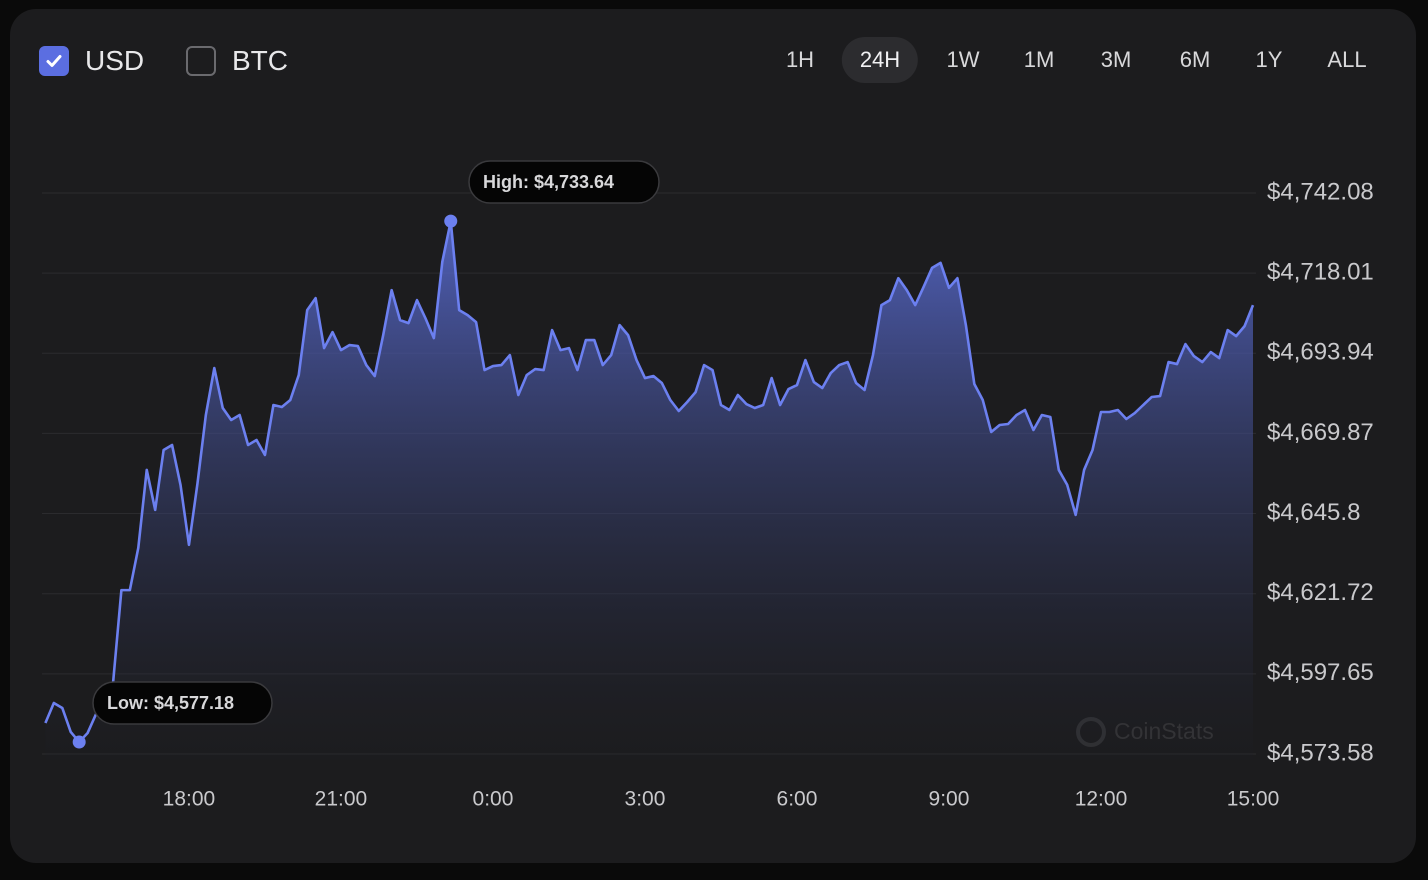 The height and width of the screenshot is (880, 1428). Describe the element at coordinates (949, 799) in the screenshot. I see `x-tick-label: 9:00` at that location.